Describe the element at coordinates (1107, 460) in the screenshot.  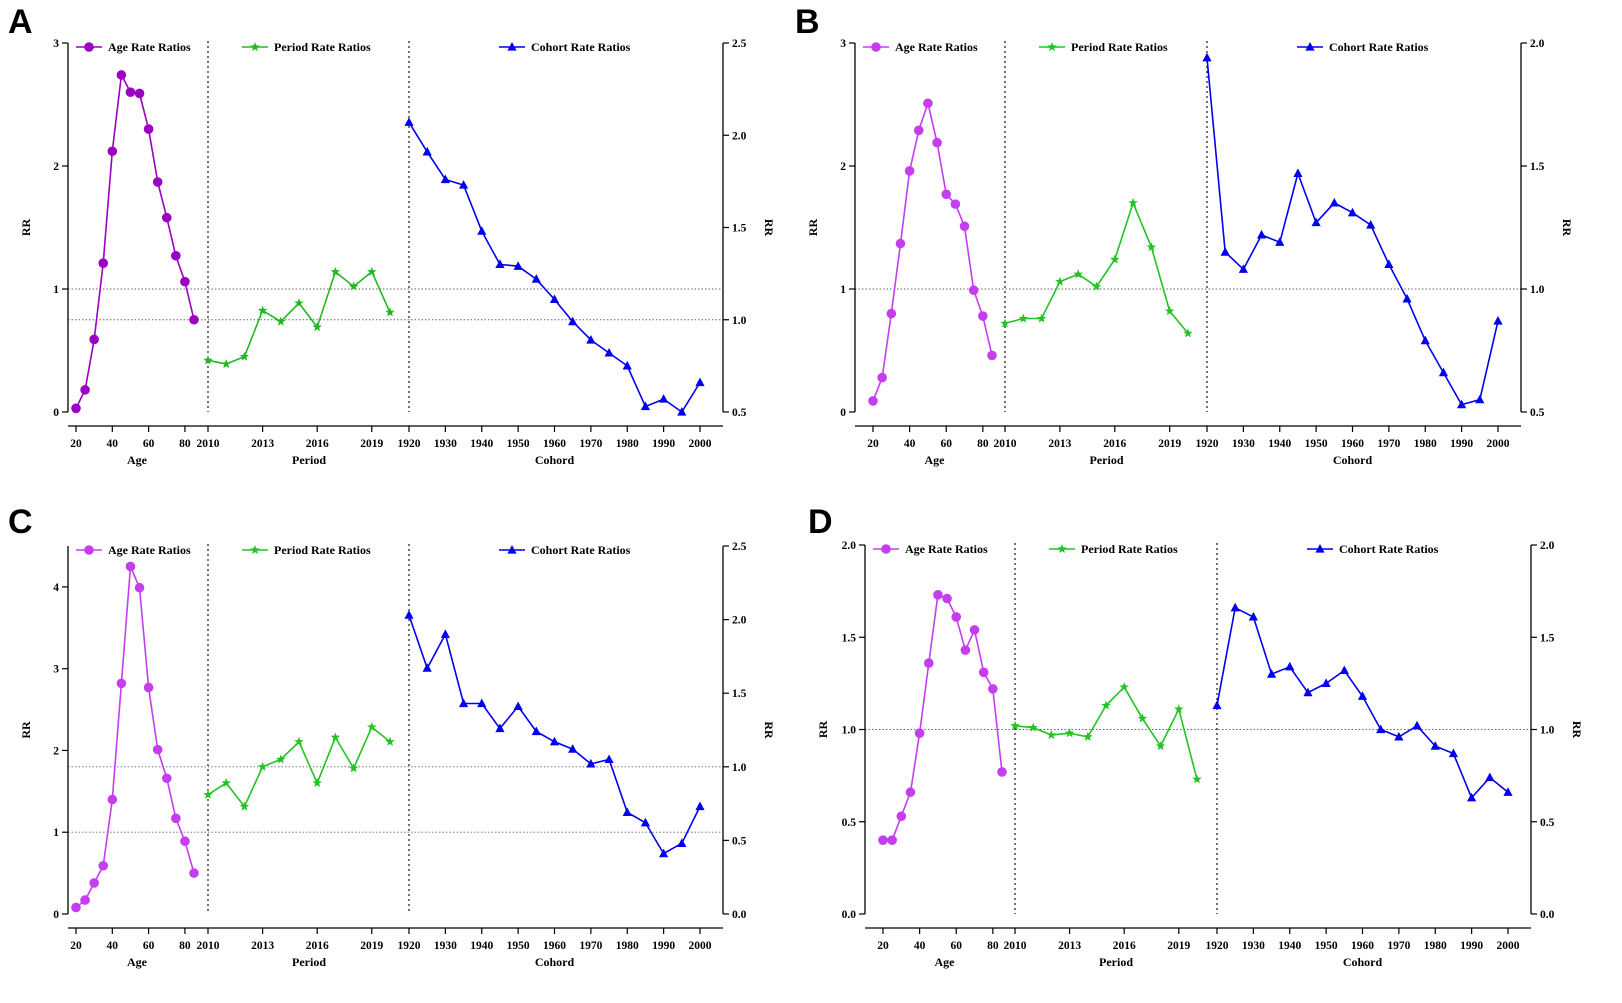
I see `period-axis-title: Period` at that location.